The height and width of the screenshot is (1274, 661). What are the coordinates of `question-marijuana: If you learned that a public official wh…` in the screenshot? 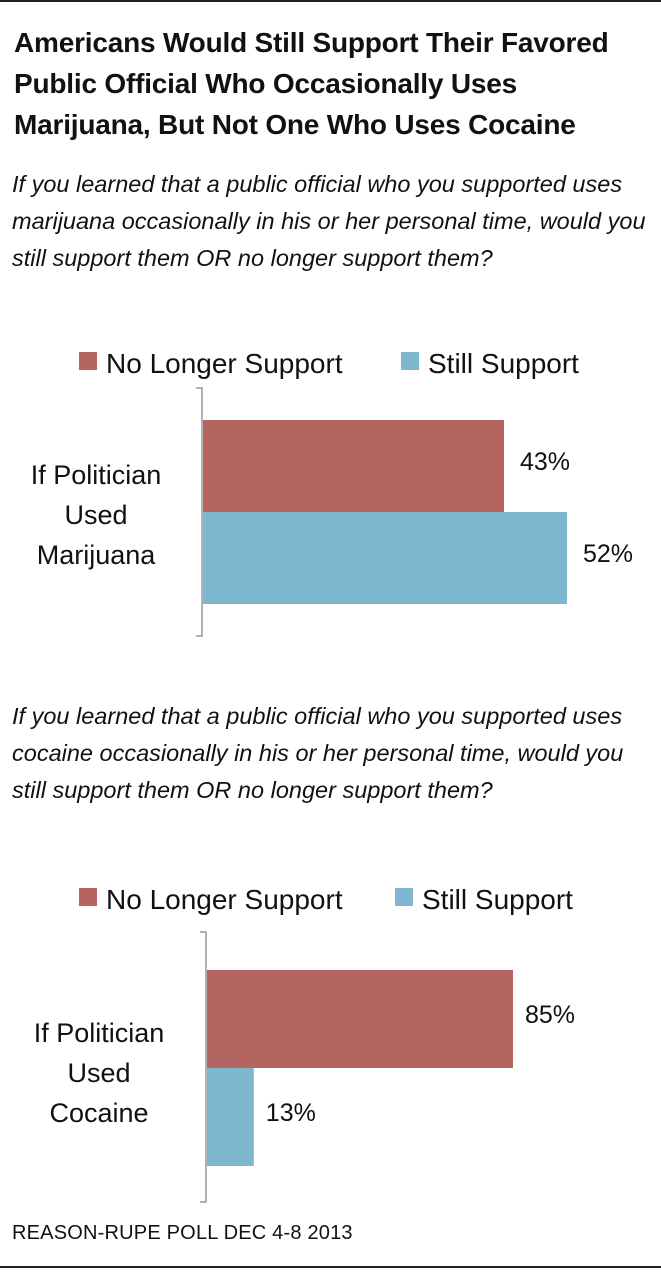 It's located at (329, 221).